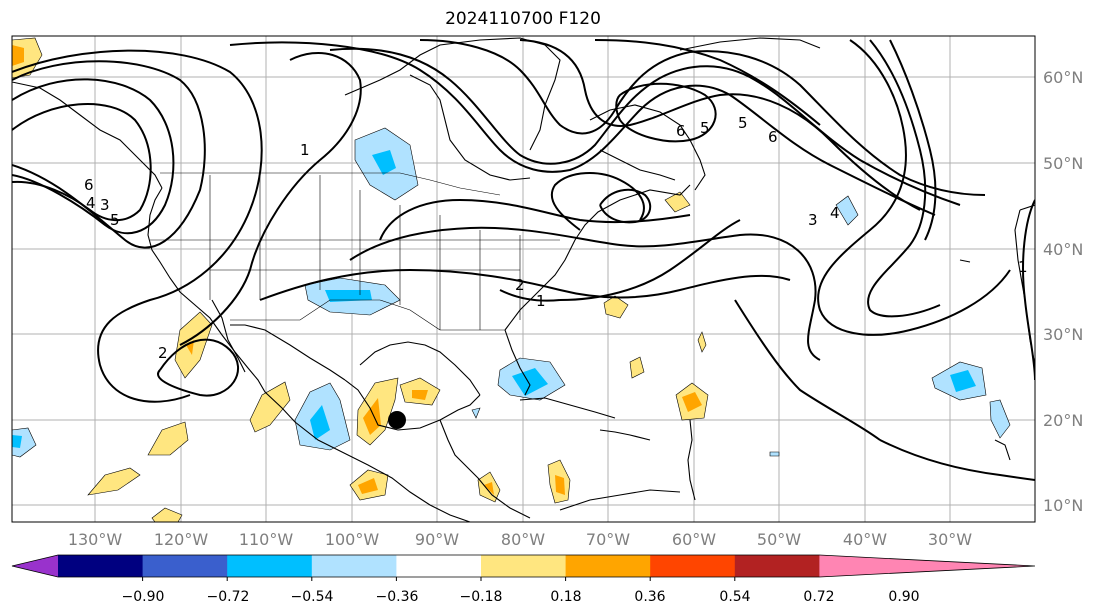 This screenshot has width=1105, height=615. I want to click on colorbar-tick-label: 0.36, so click(649, 597).